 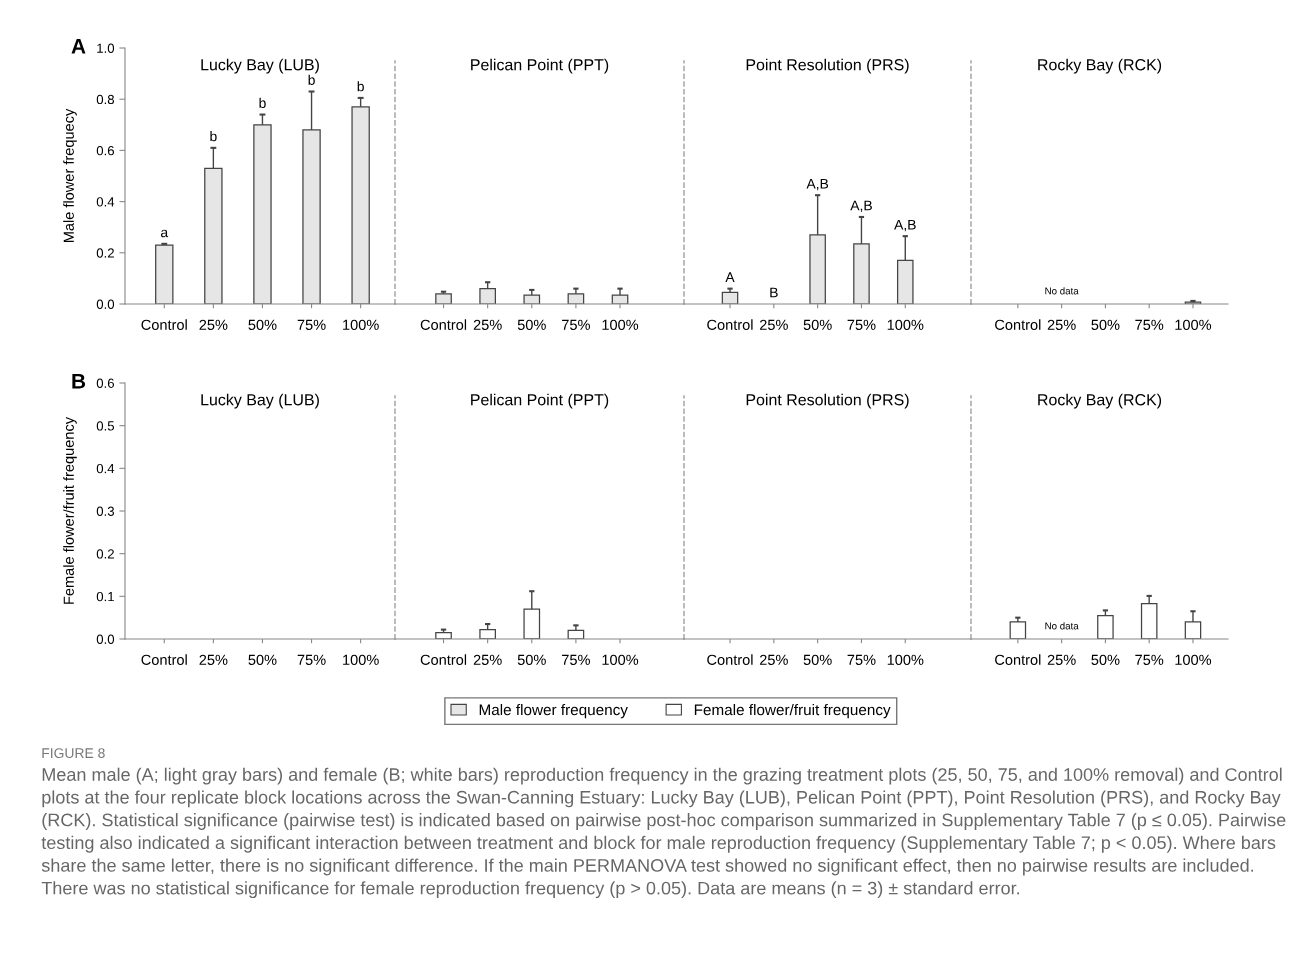 What do you see at coordinates (105, 511) in the screenshot?
I see `y-tick-label: 0.3` at bounding box center [105, 511].